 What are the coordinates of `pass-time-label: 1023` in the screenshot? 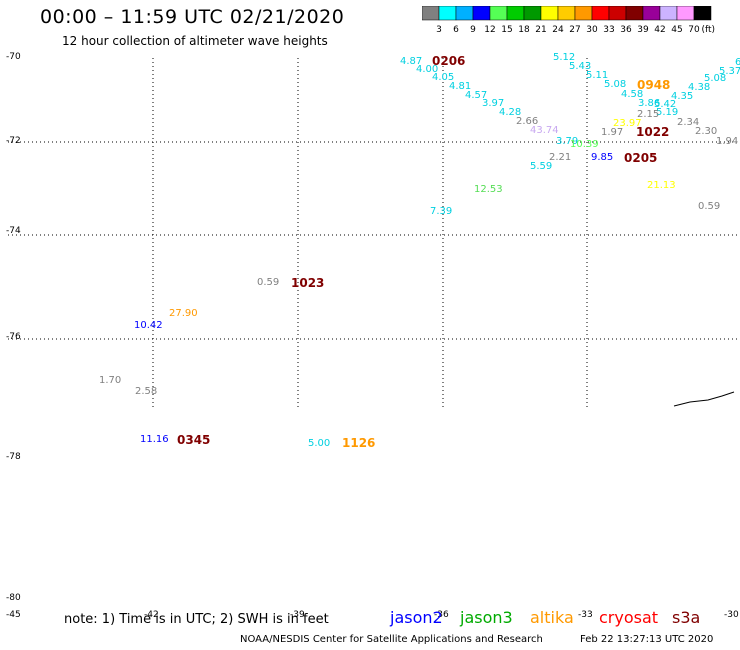 It's located at (307, 283).